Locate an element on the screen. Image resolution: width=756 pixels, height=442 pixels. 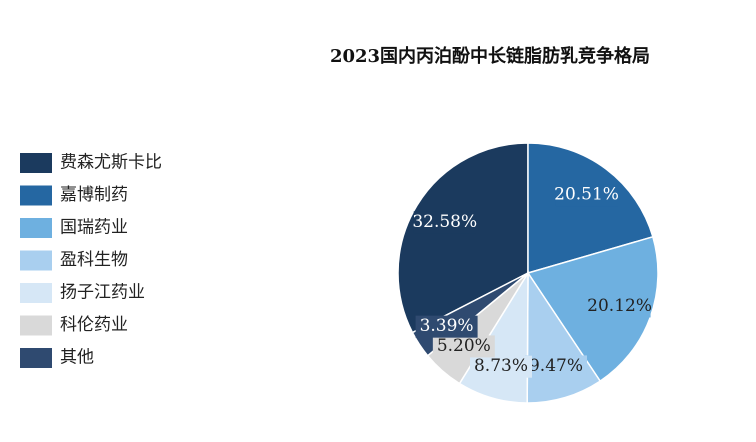
data-label: 32.58% is located at coordinates (444, 222).